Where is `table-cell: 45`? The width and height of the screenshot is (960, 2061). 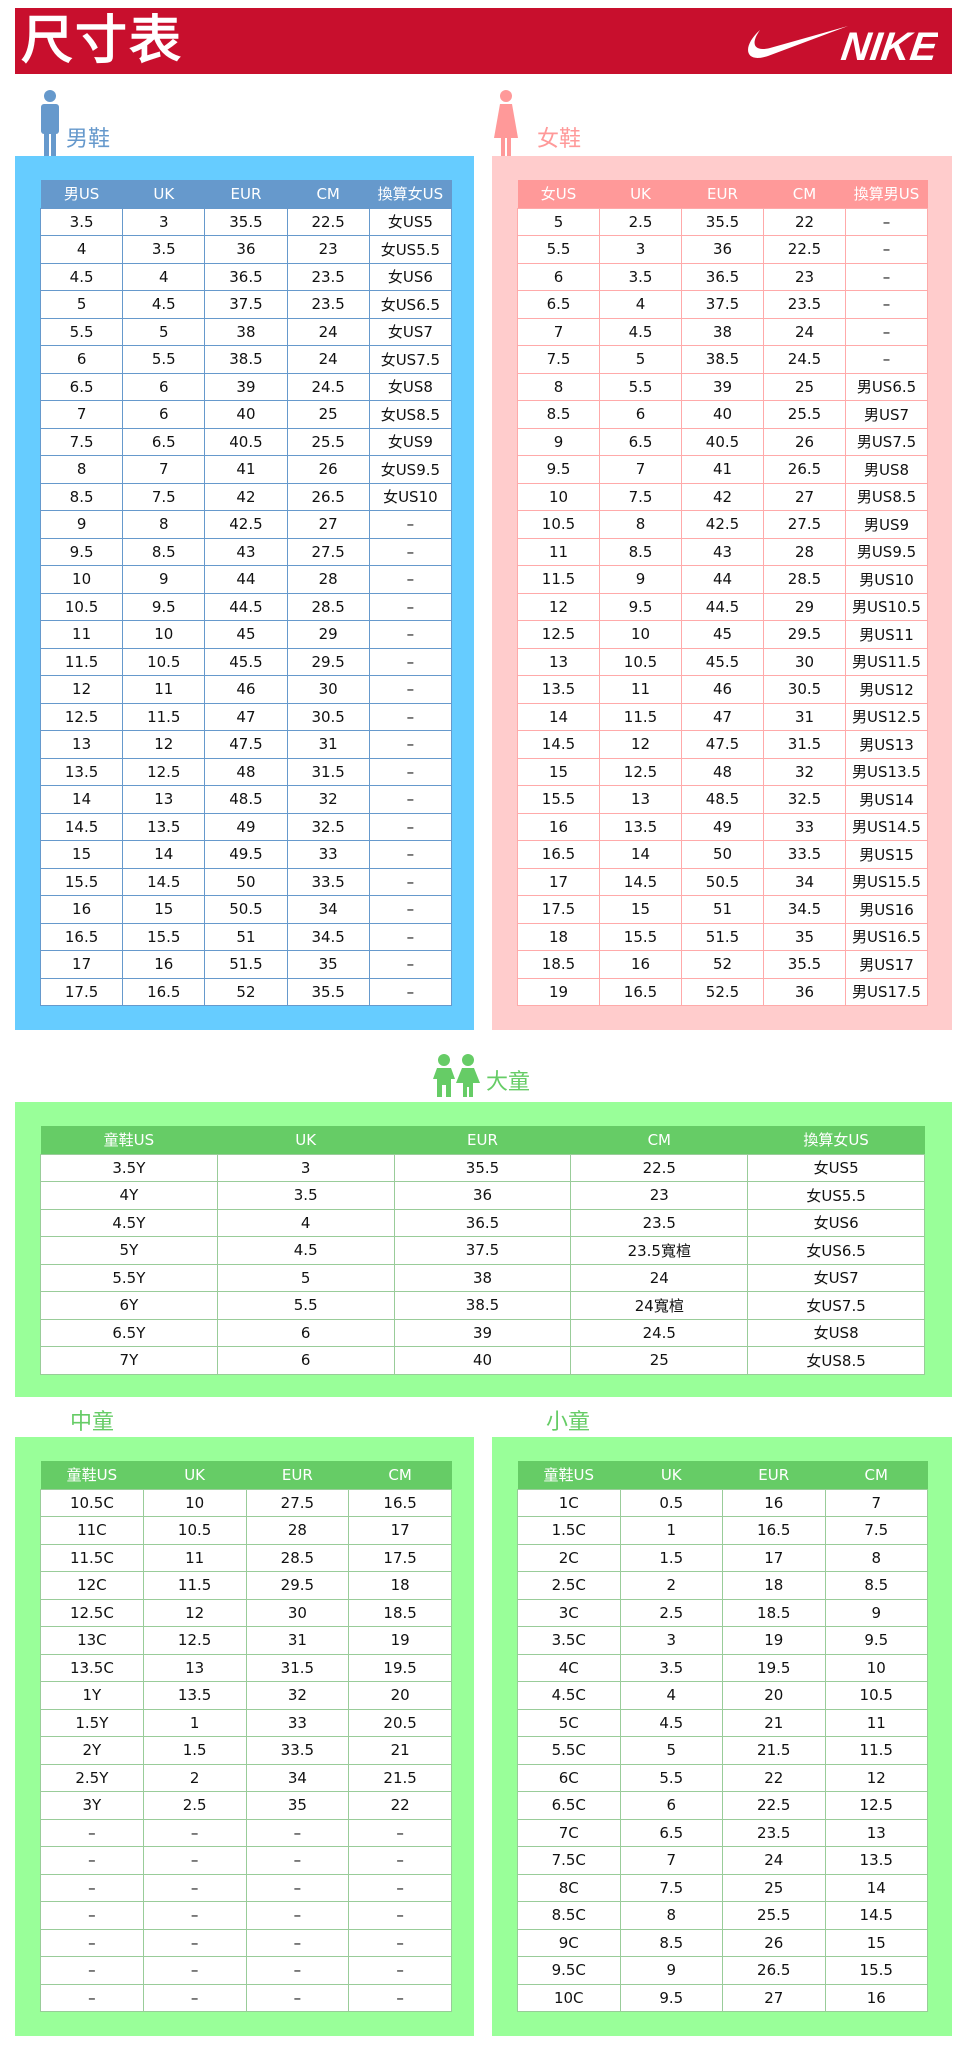 table-cell: 45 is located at coordinates (246, 634).